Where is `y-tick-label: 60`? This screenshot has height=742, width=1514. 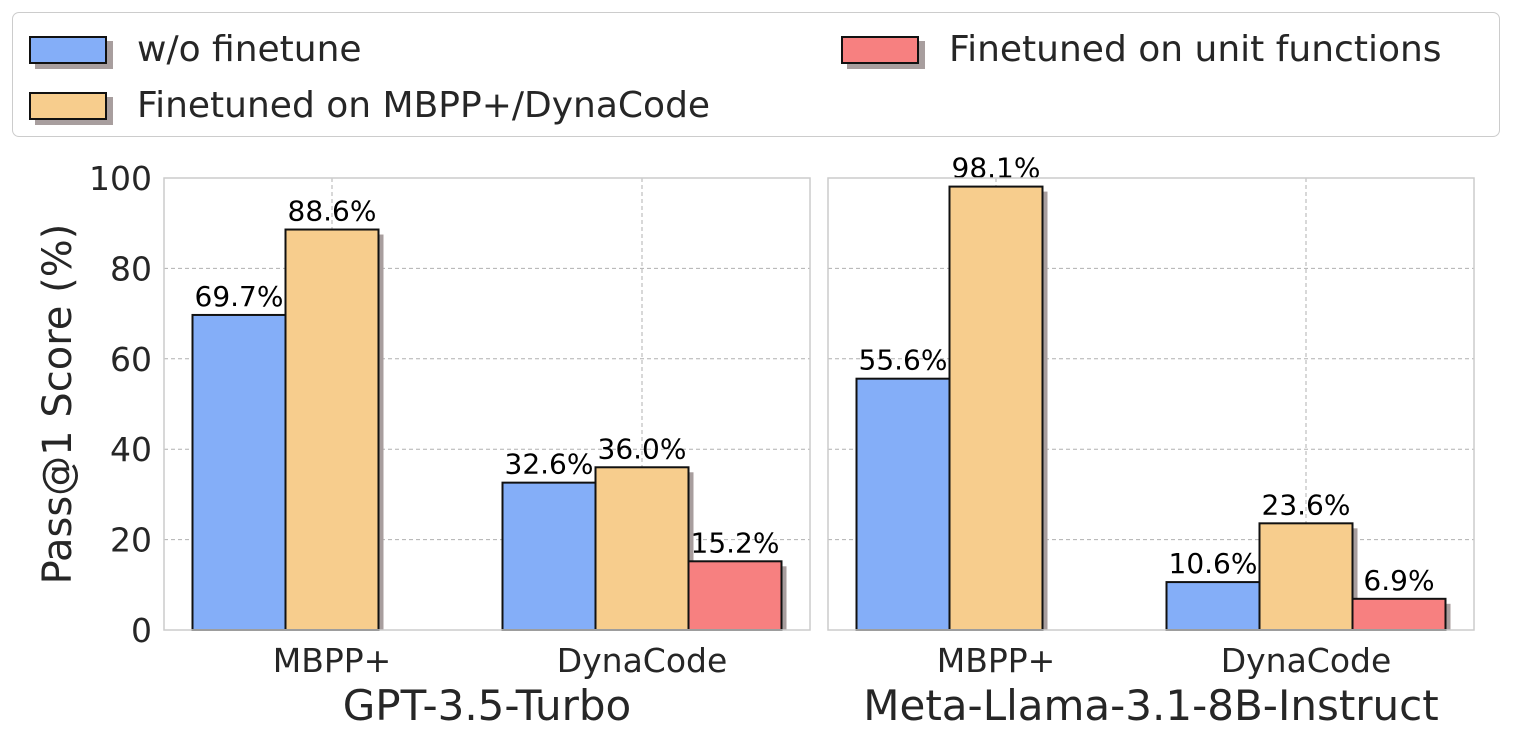
y-tick-label: 60 is located at coordinates (131, 359).